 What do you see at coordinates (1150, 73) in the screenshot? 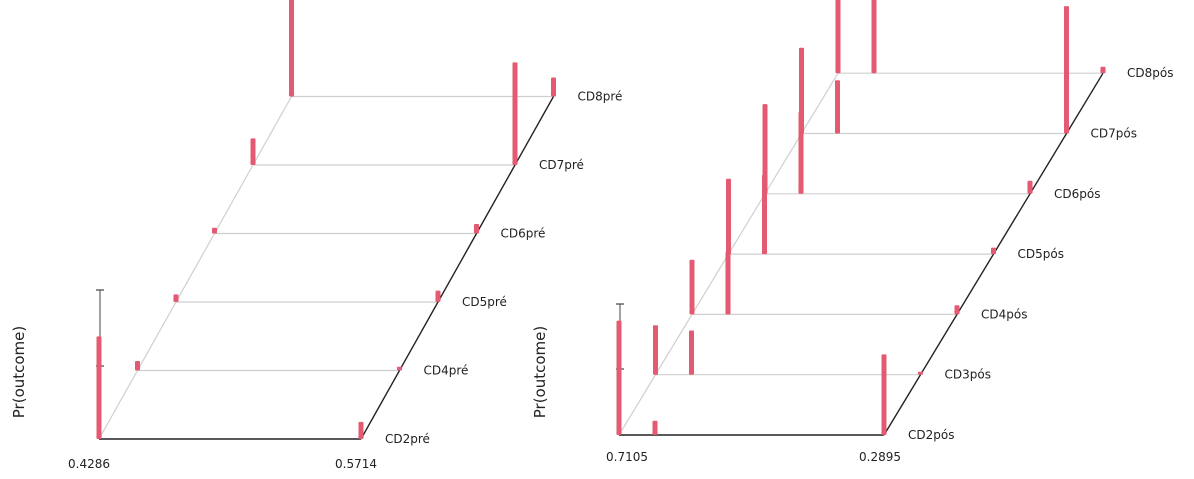
I see `chart2-category-label: CD8pós` at bounding box center [1150, 73].